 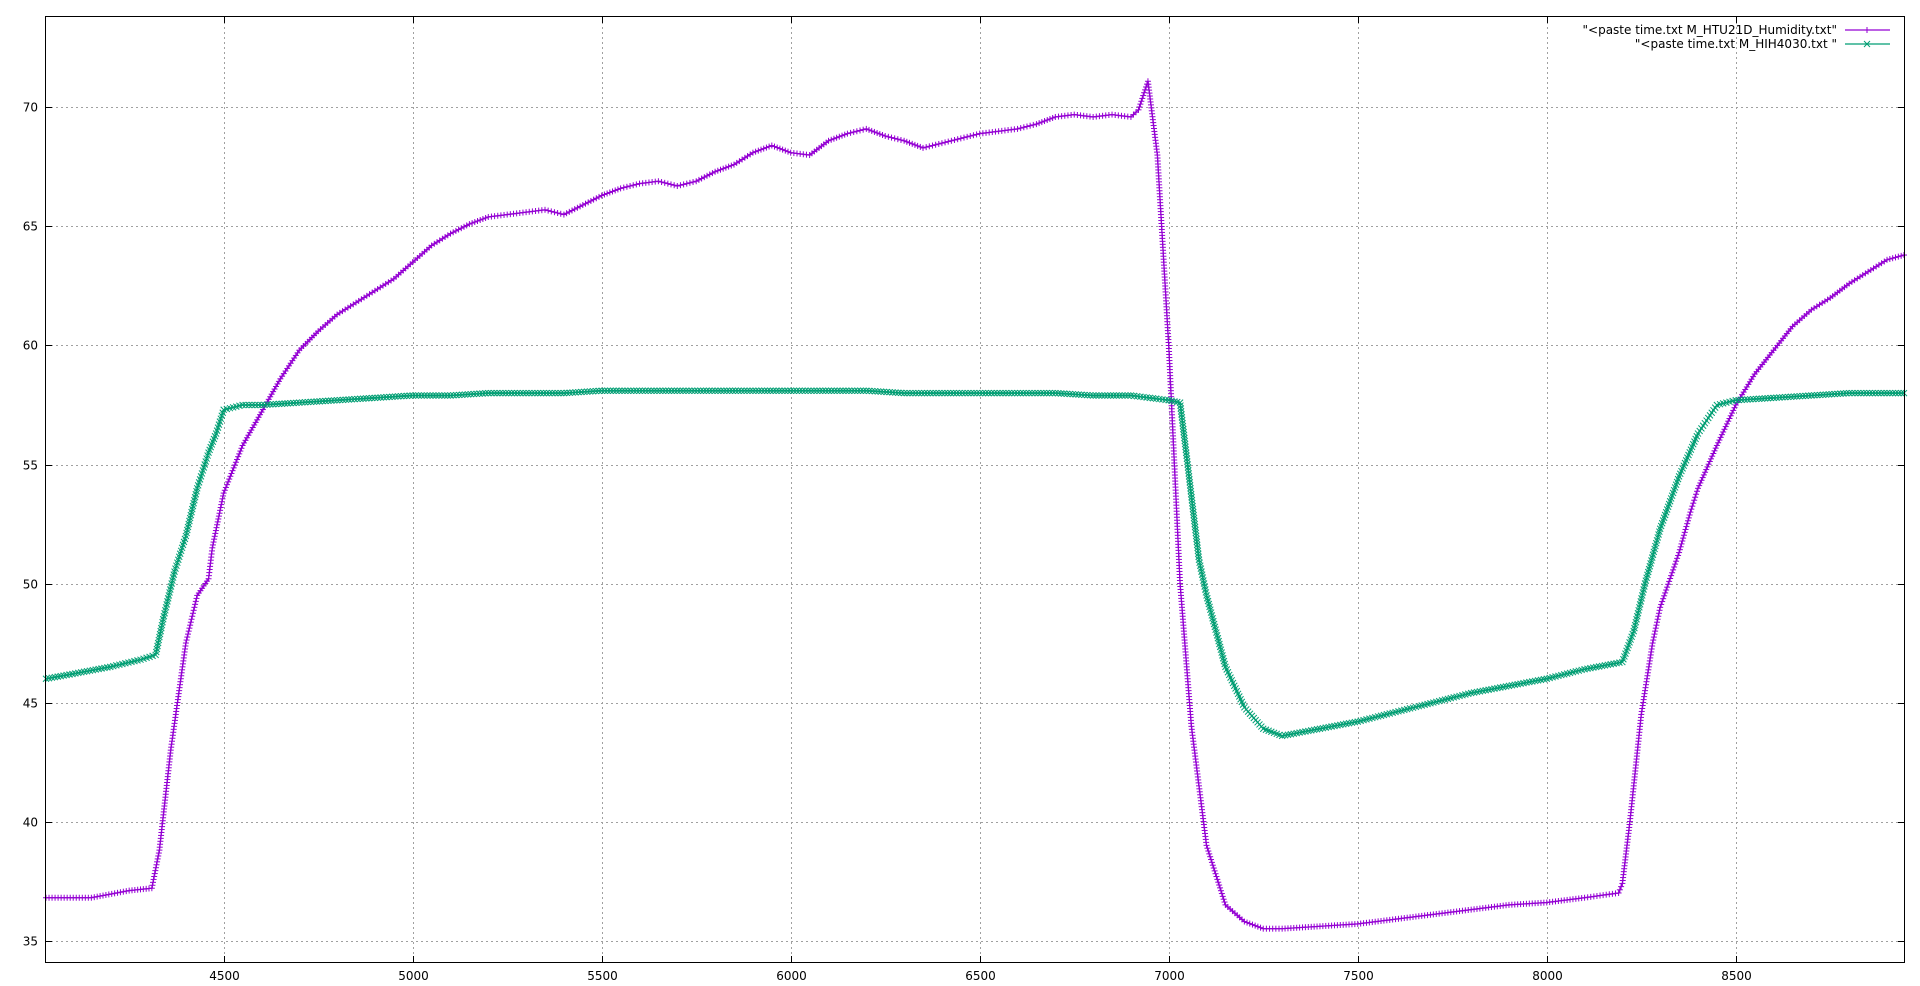 I want to click on y-tick-label: 40, so click(x=30, y=823).